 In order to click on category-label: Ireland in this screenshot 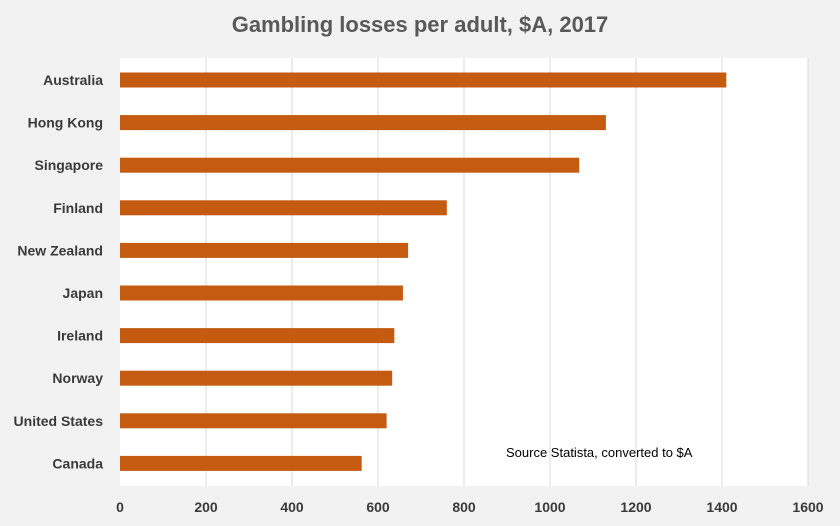, I will do `click(80, 336)`.